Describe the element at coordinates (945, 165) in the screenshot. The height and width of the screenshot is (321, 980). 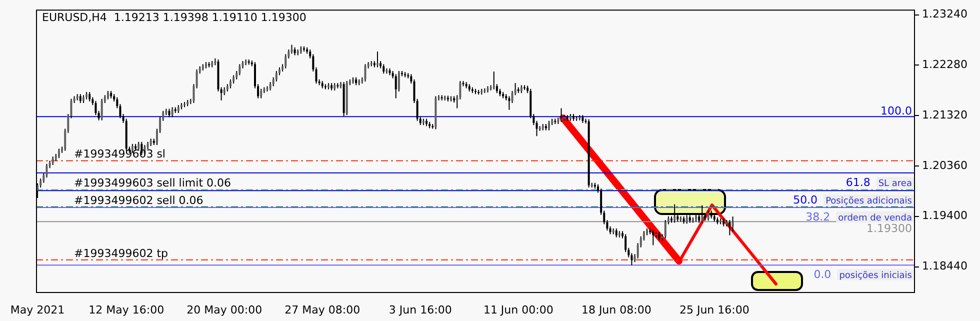
I see `y-tick-label: 1.20360` at that location.